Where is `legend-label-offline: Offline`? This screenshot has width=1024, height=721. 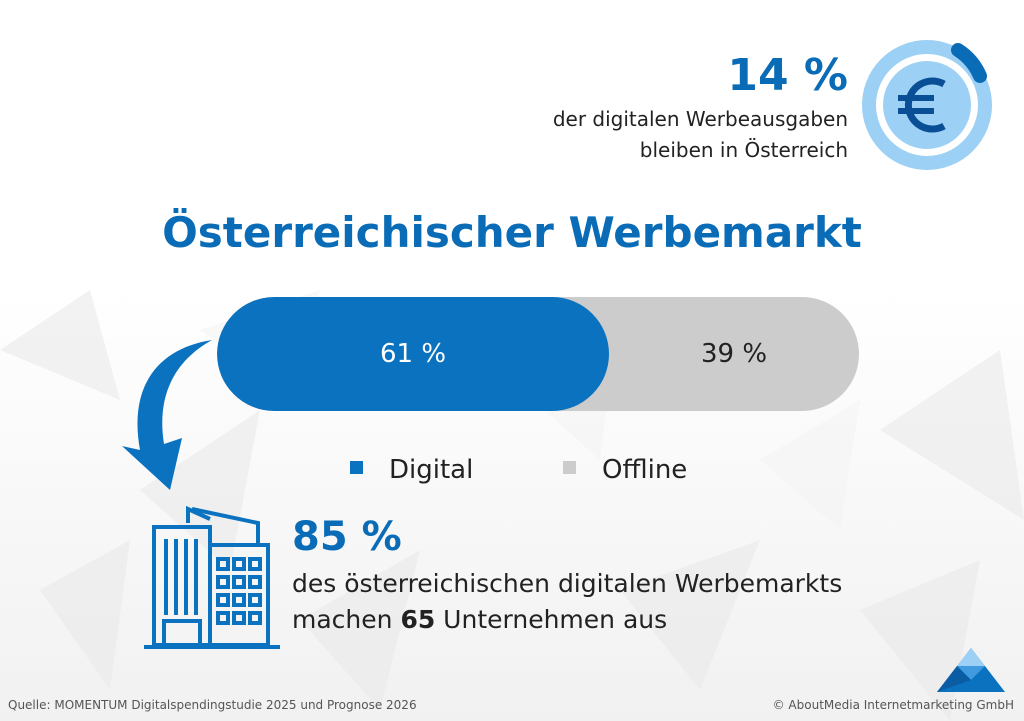
legend-label-offline: Offline is located at coordinates (645, 470).